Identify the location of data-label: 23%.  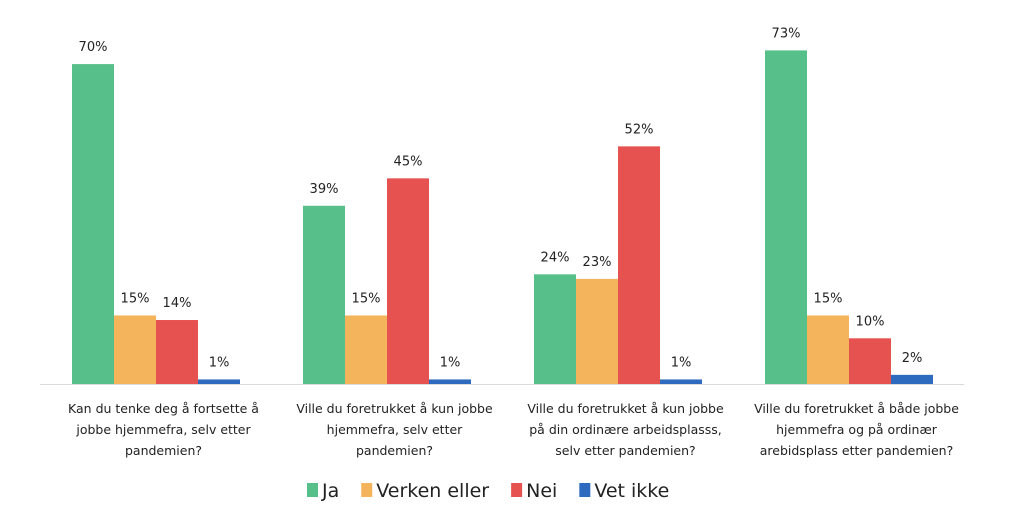
(597, 262).